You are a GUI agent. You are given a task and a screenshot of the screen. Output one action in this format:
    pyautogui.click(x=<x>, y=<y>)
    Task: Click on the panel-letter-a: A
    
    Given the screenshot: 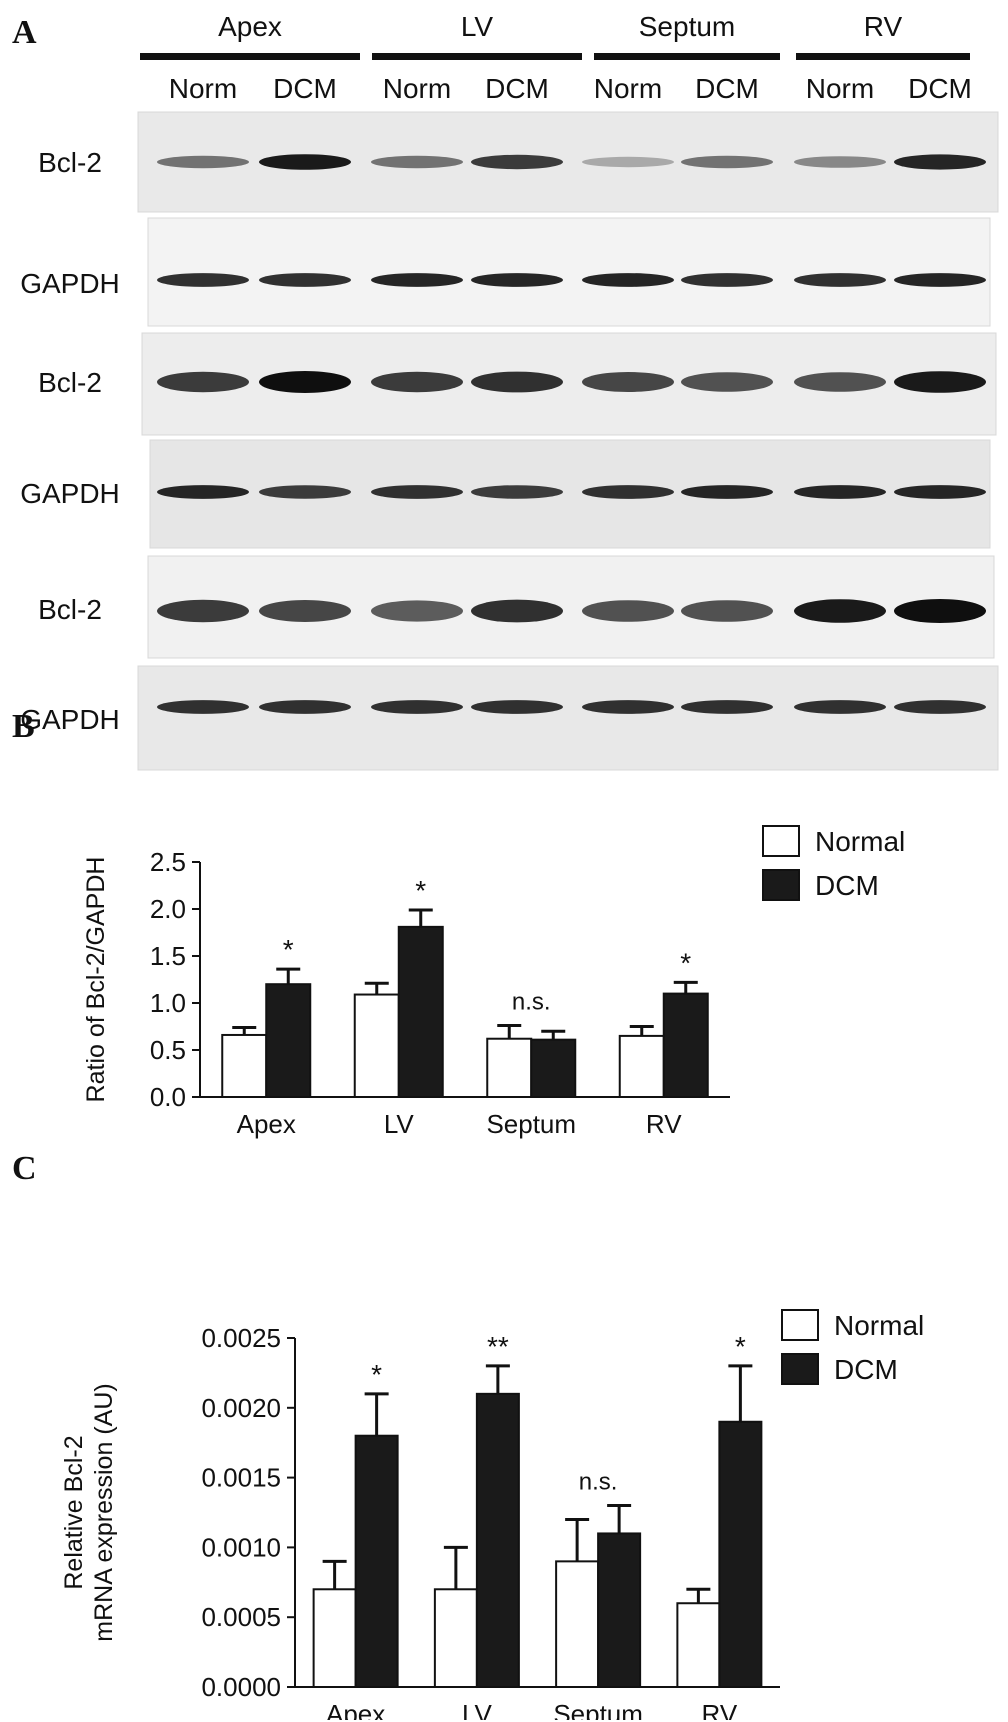 What is the action you would take?
    pyautogui.click(x=24, y=32)
    